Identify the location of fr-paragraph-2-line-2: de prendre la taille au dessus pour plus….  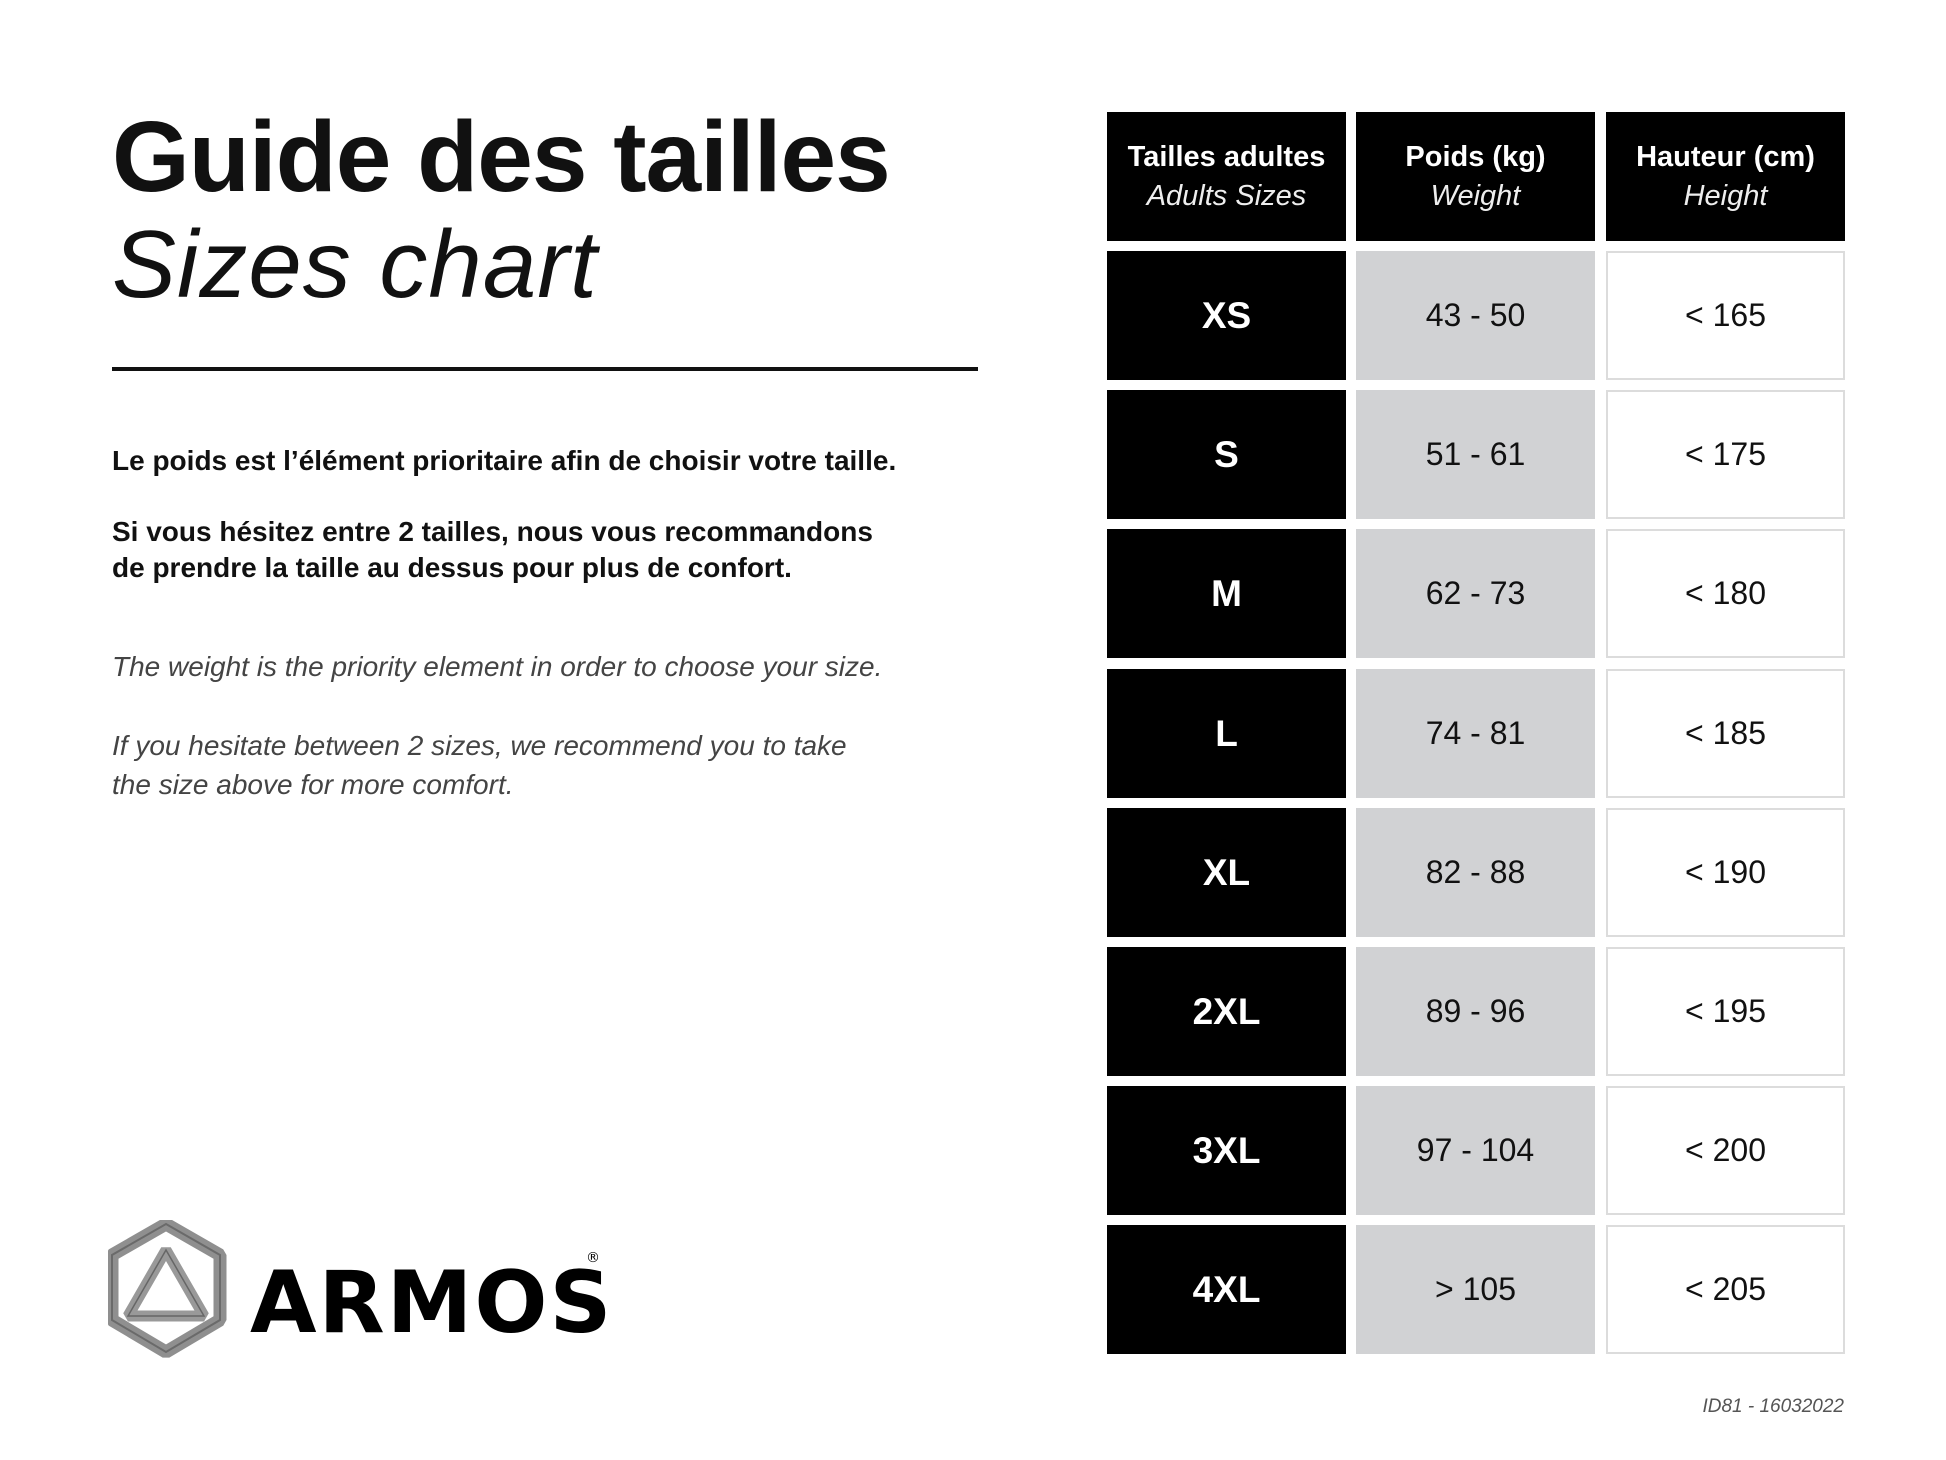
(452, 567).